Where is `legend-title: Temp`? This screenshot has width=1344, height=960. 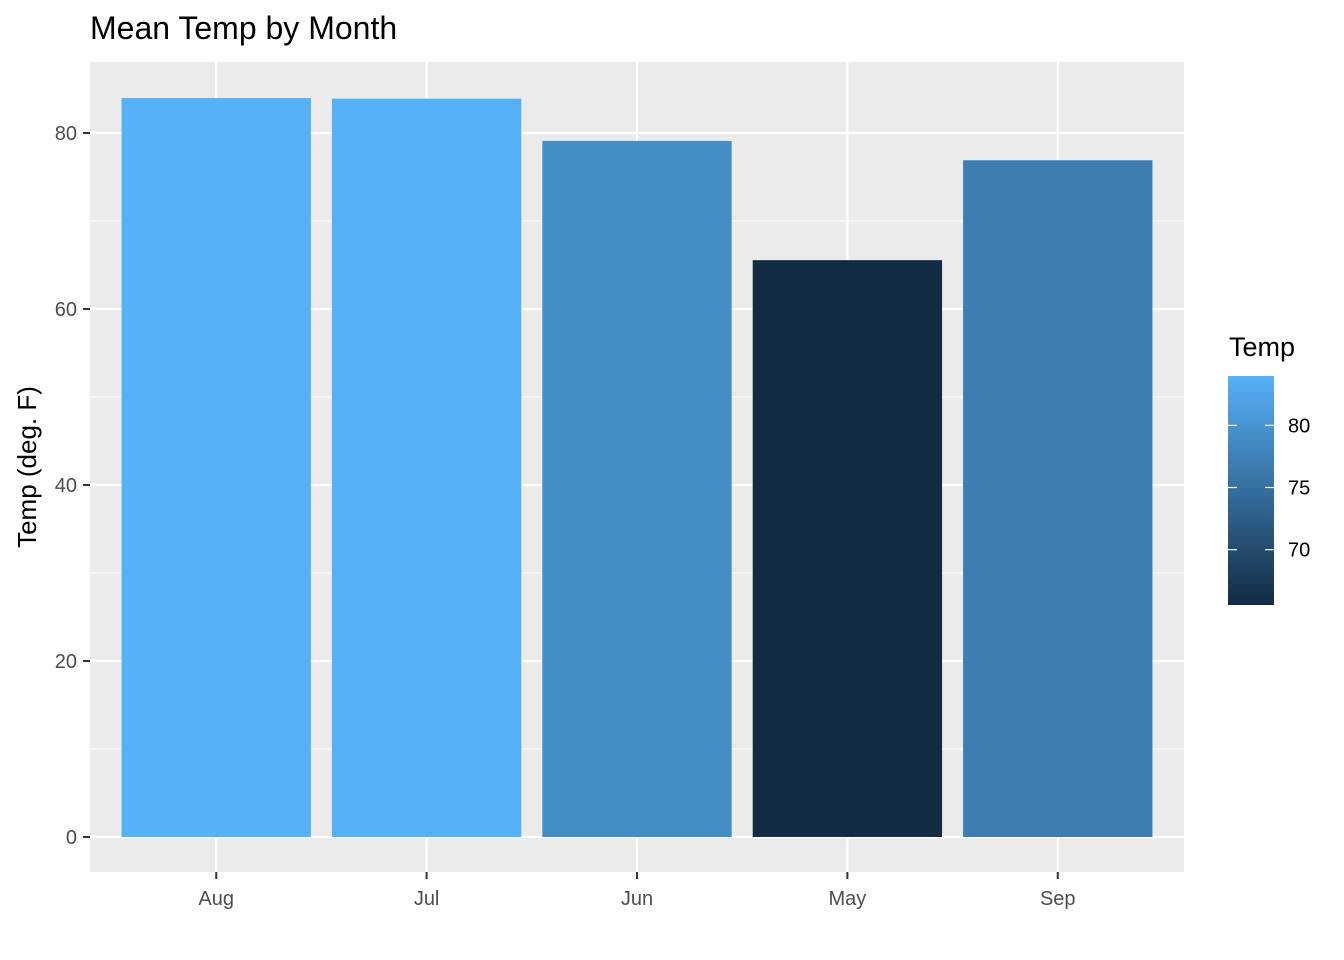
legend-title: Temp is located at coordinates (1262, 347).